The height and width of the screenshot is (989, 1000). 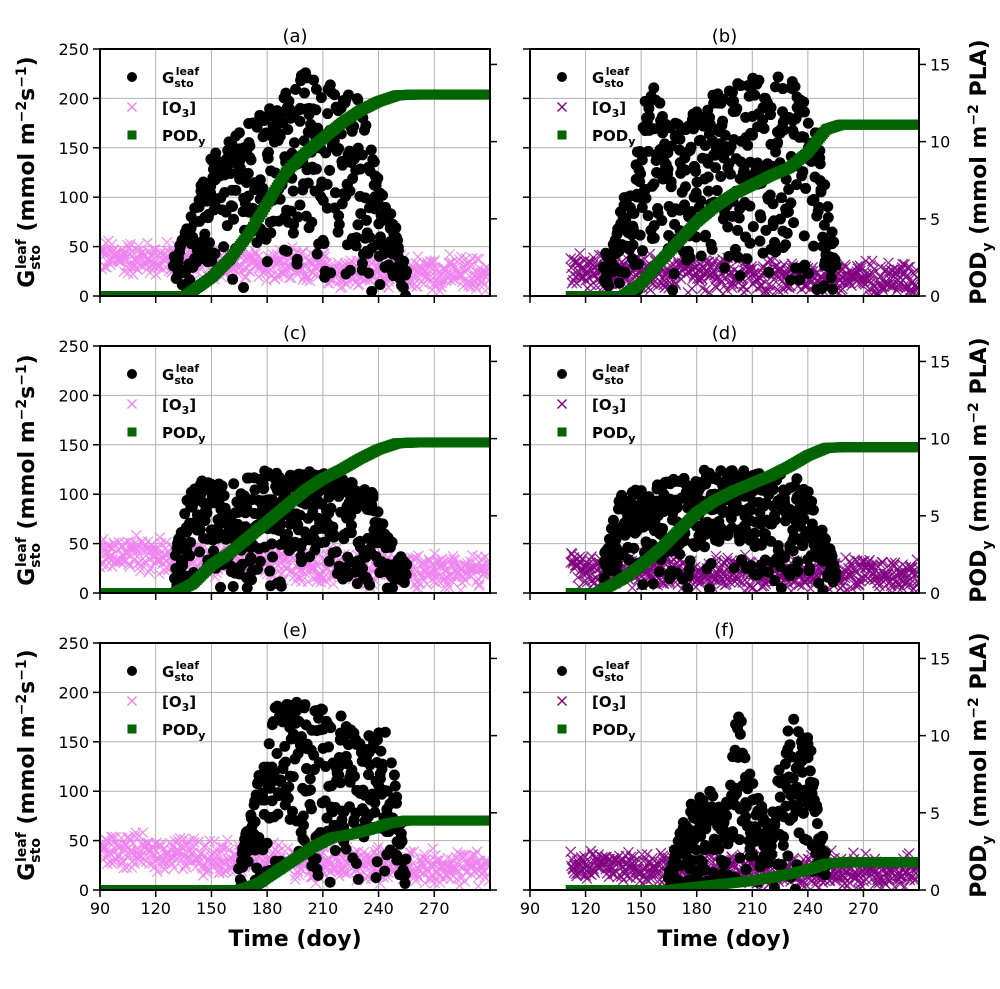 What do you see at coordinates (295, 469) in the screenshot?
I see `panel-frame` at bounding box center [295, 469].